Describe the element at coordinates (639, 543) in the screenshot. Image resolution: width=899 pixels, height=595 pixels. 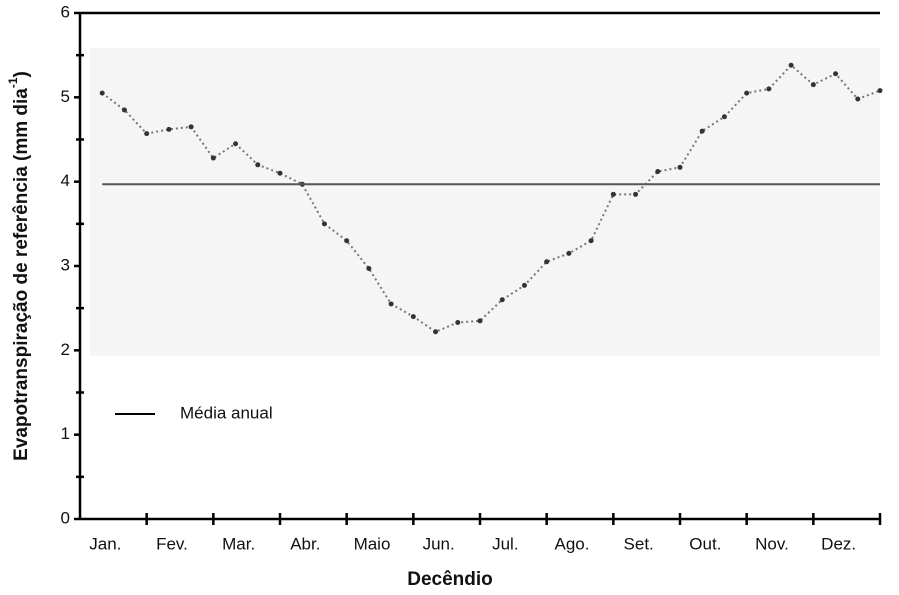
I see `x-tick-label: Set.` at that location.